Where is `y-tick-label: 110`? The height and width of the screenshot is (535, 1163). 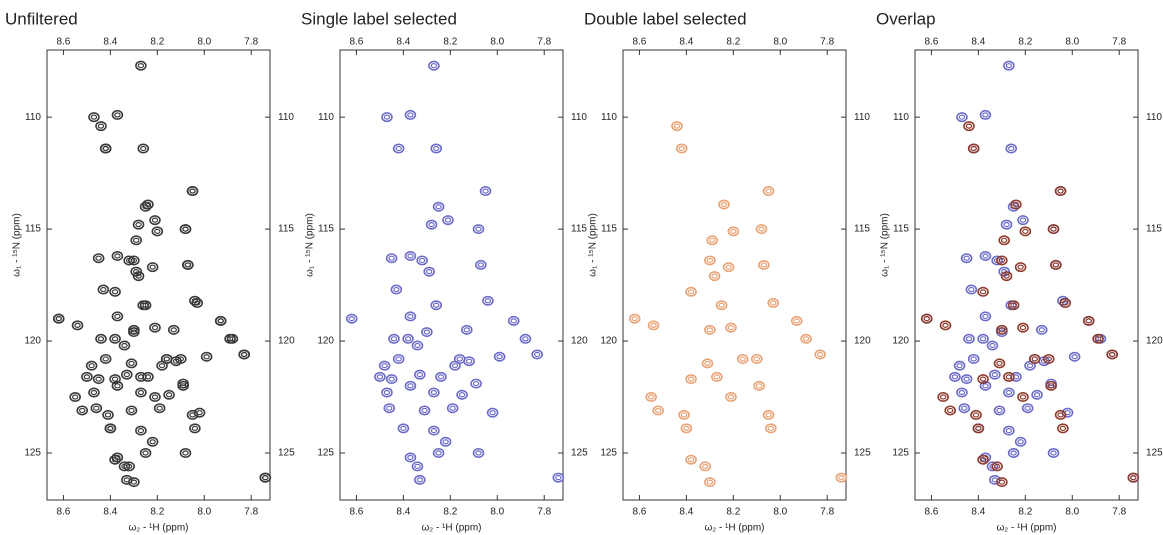 y-tick-label: 110 is located at coordinates (862, 117).